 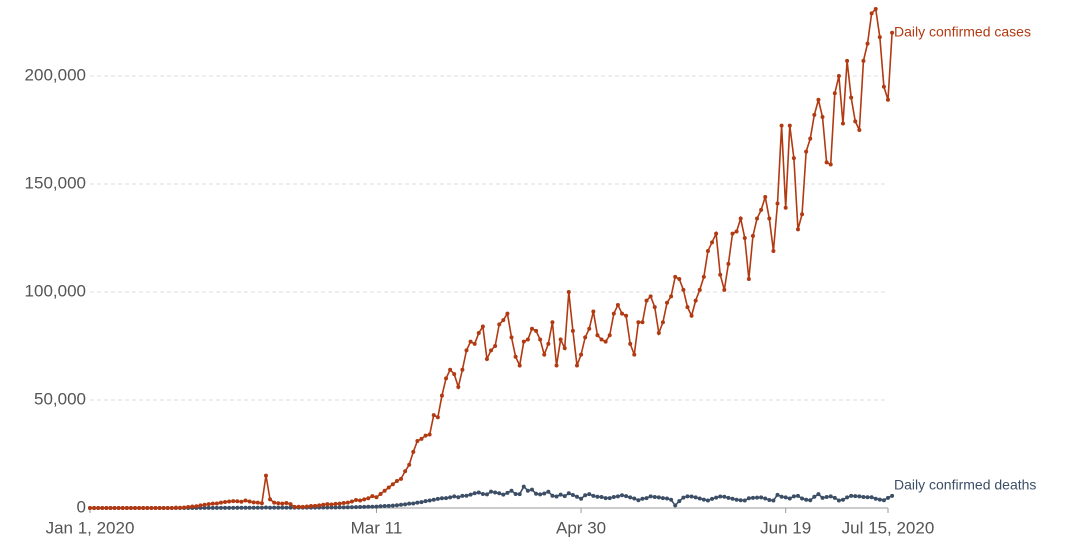 What do you see at coordinates (60, 398) in the screenshot?
I see `y-tick-label: 50,000` at bounding box center [60, 398].